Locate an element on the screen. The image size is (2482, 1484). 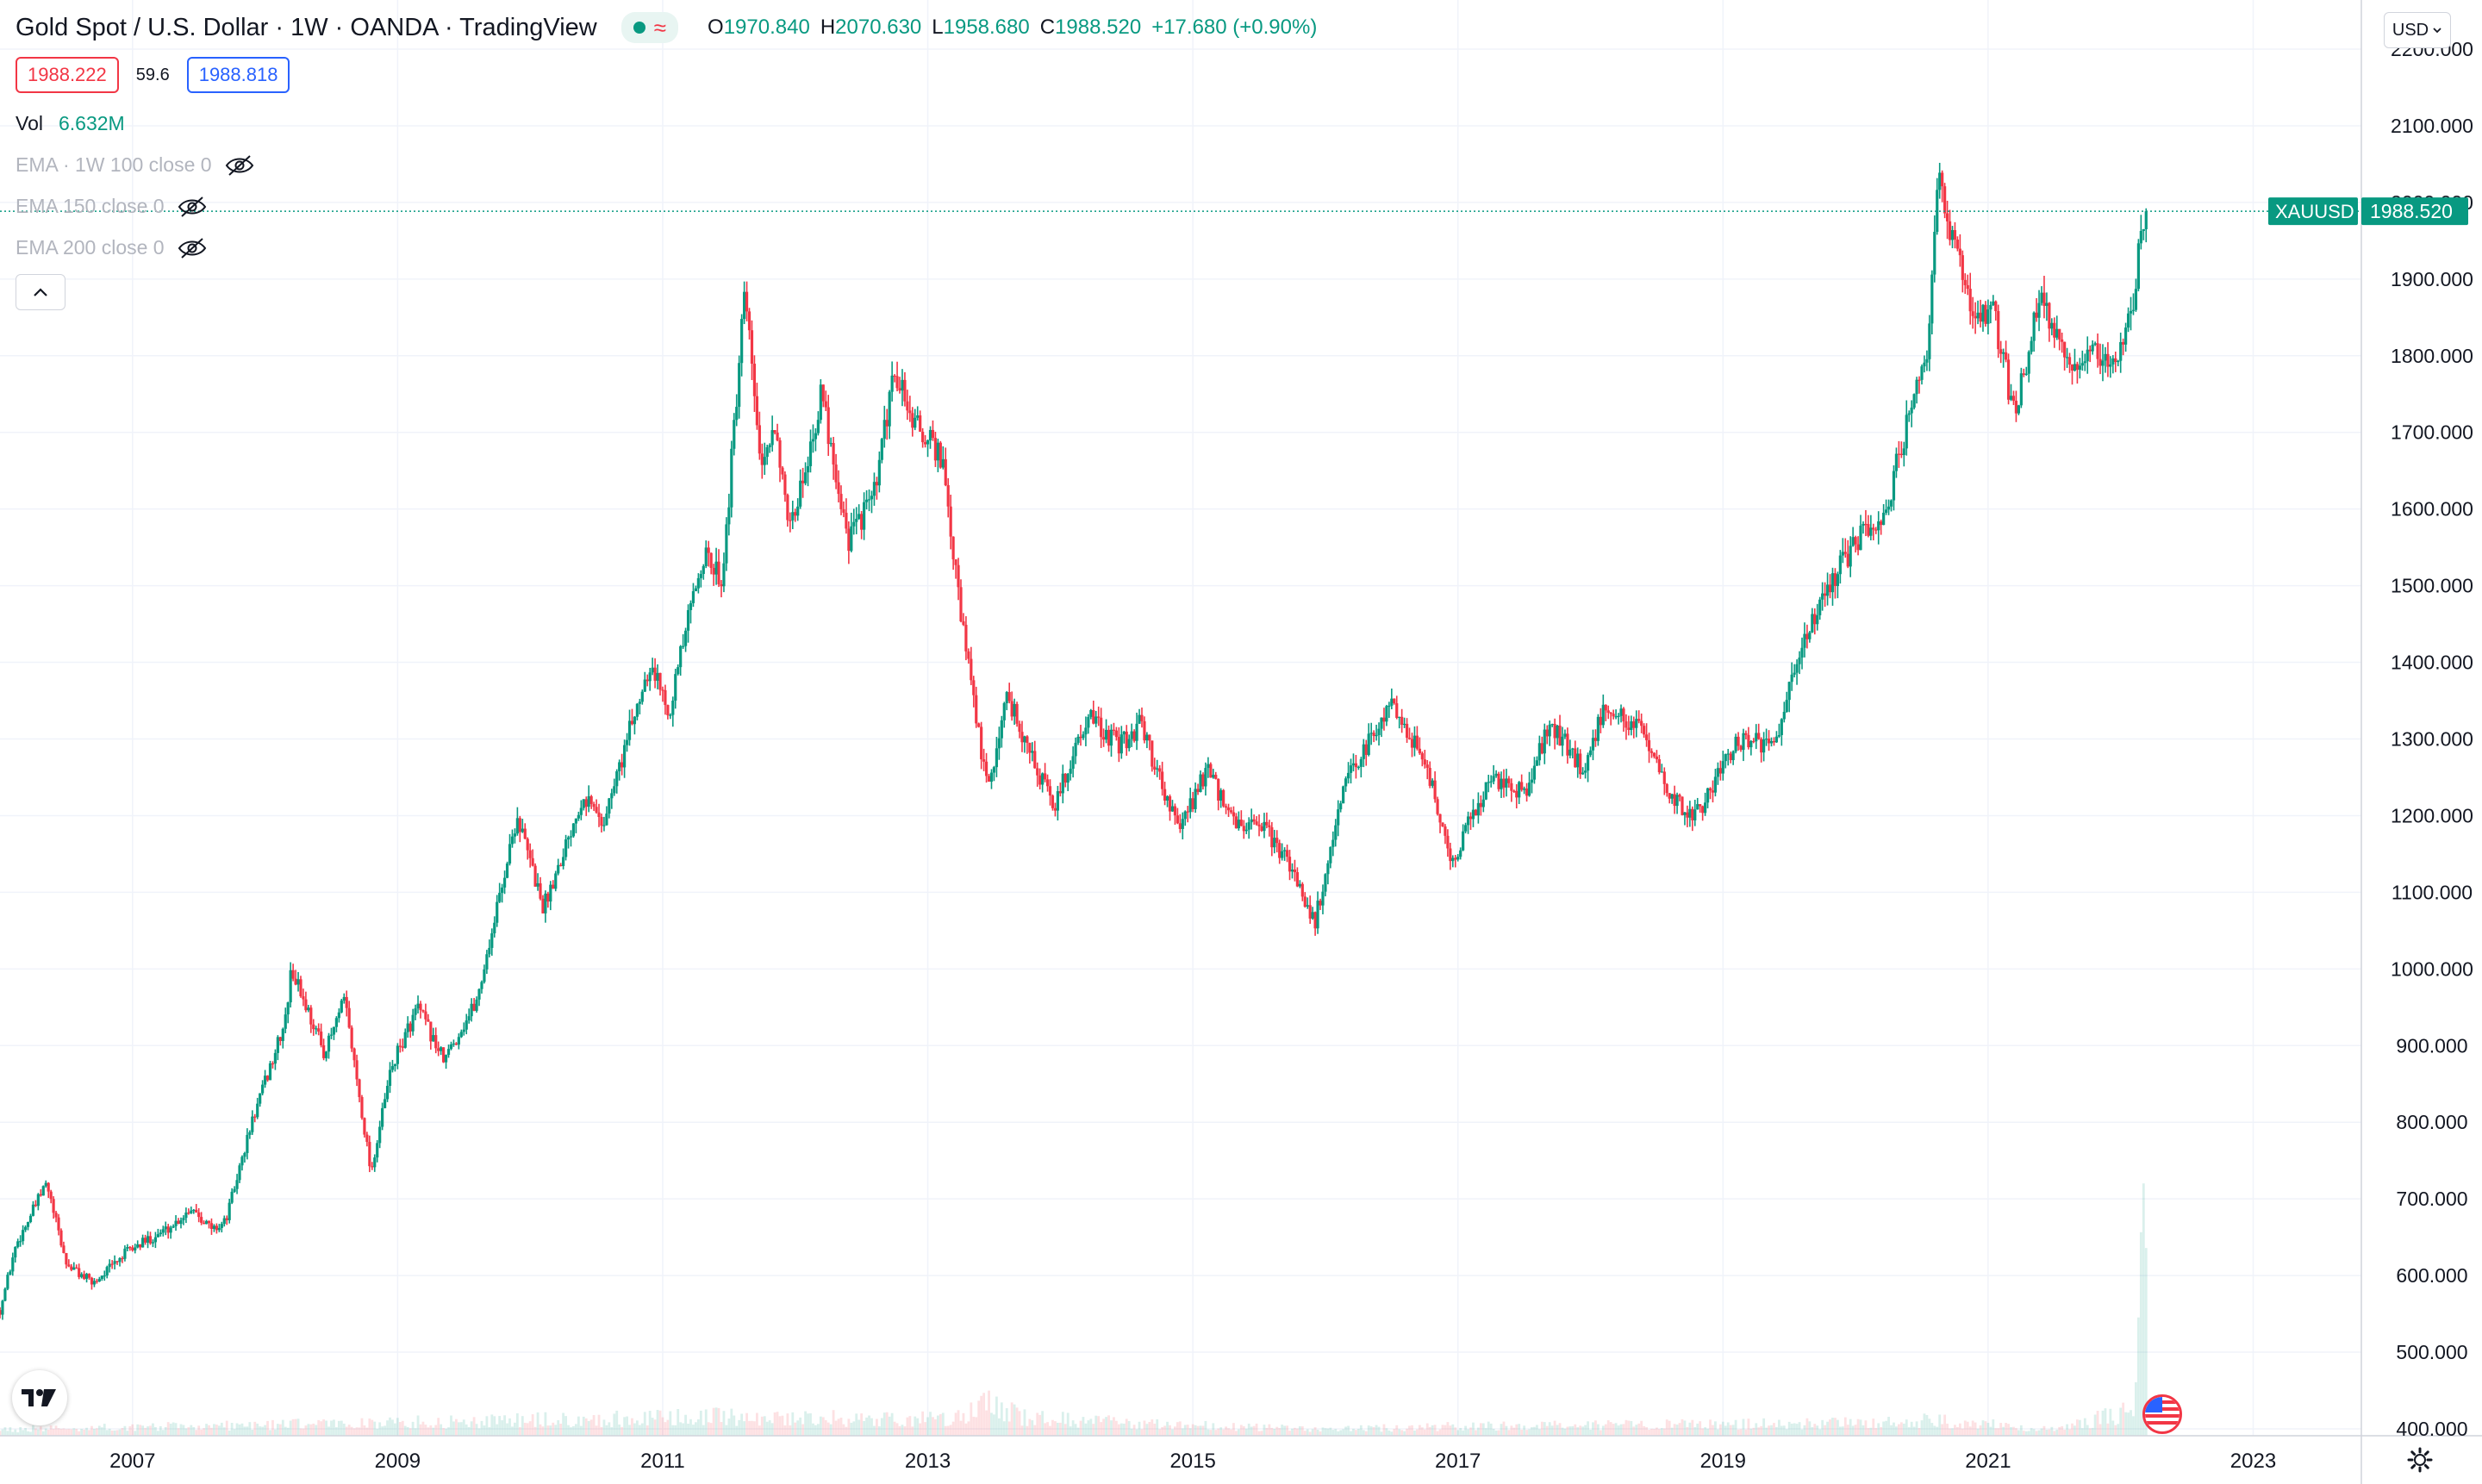
us-flag-icon is located at coordinates (2162, 1414).